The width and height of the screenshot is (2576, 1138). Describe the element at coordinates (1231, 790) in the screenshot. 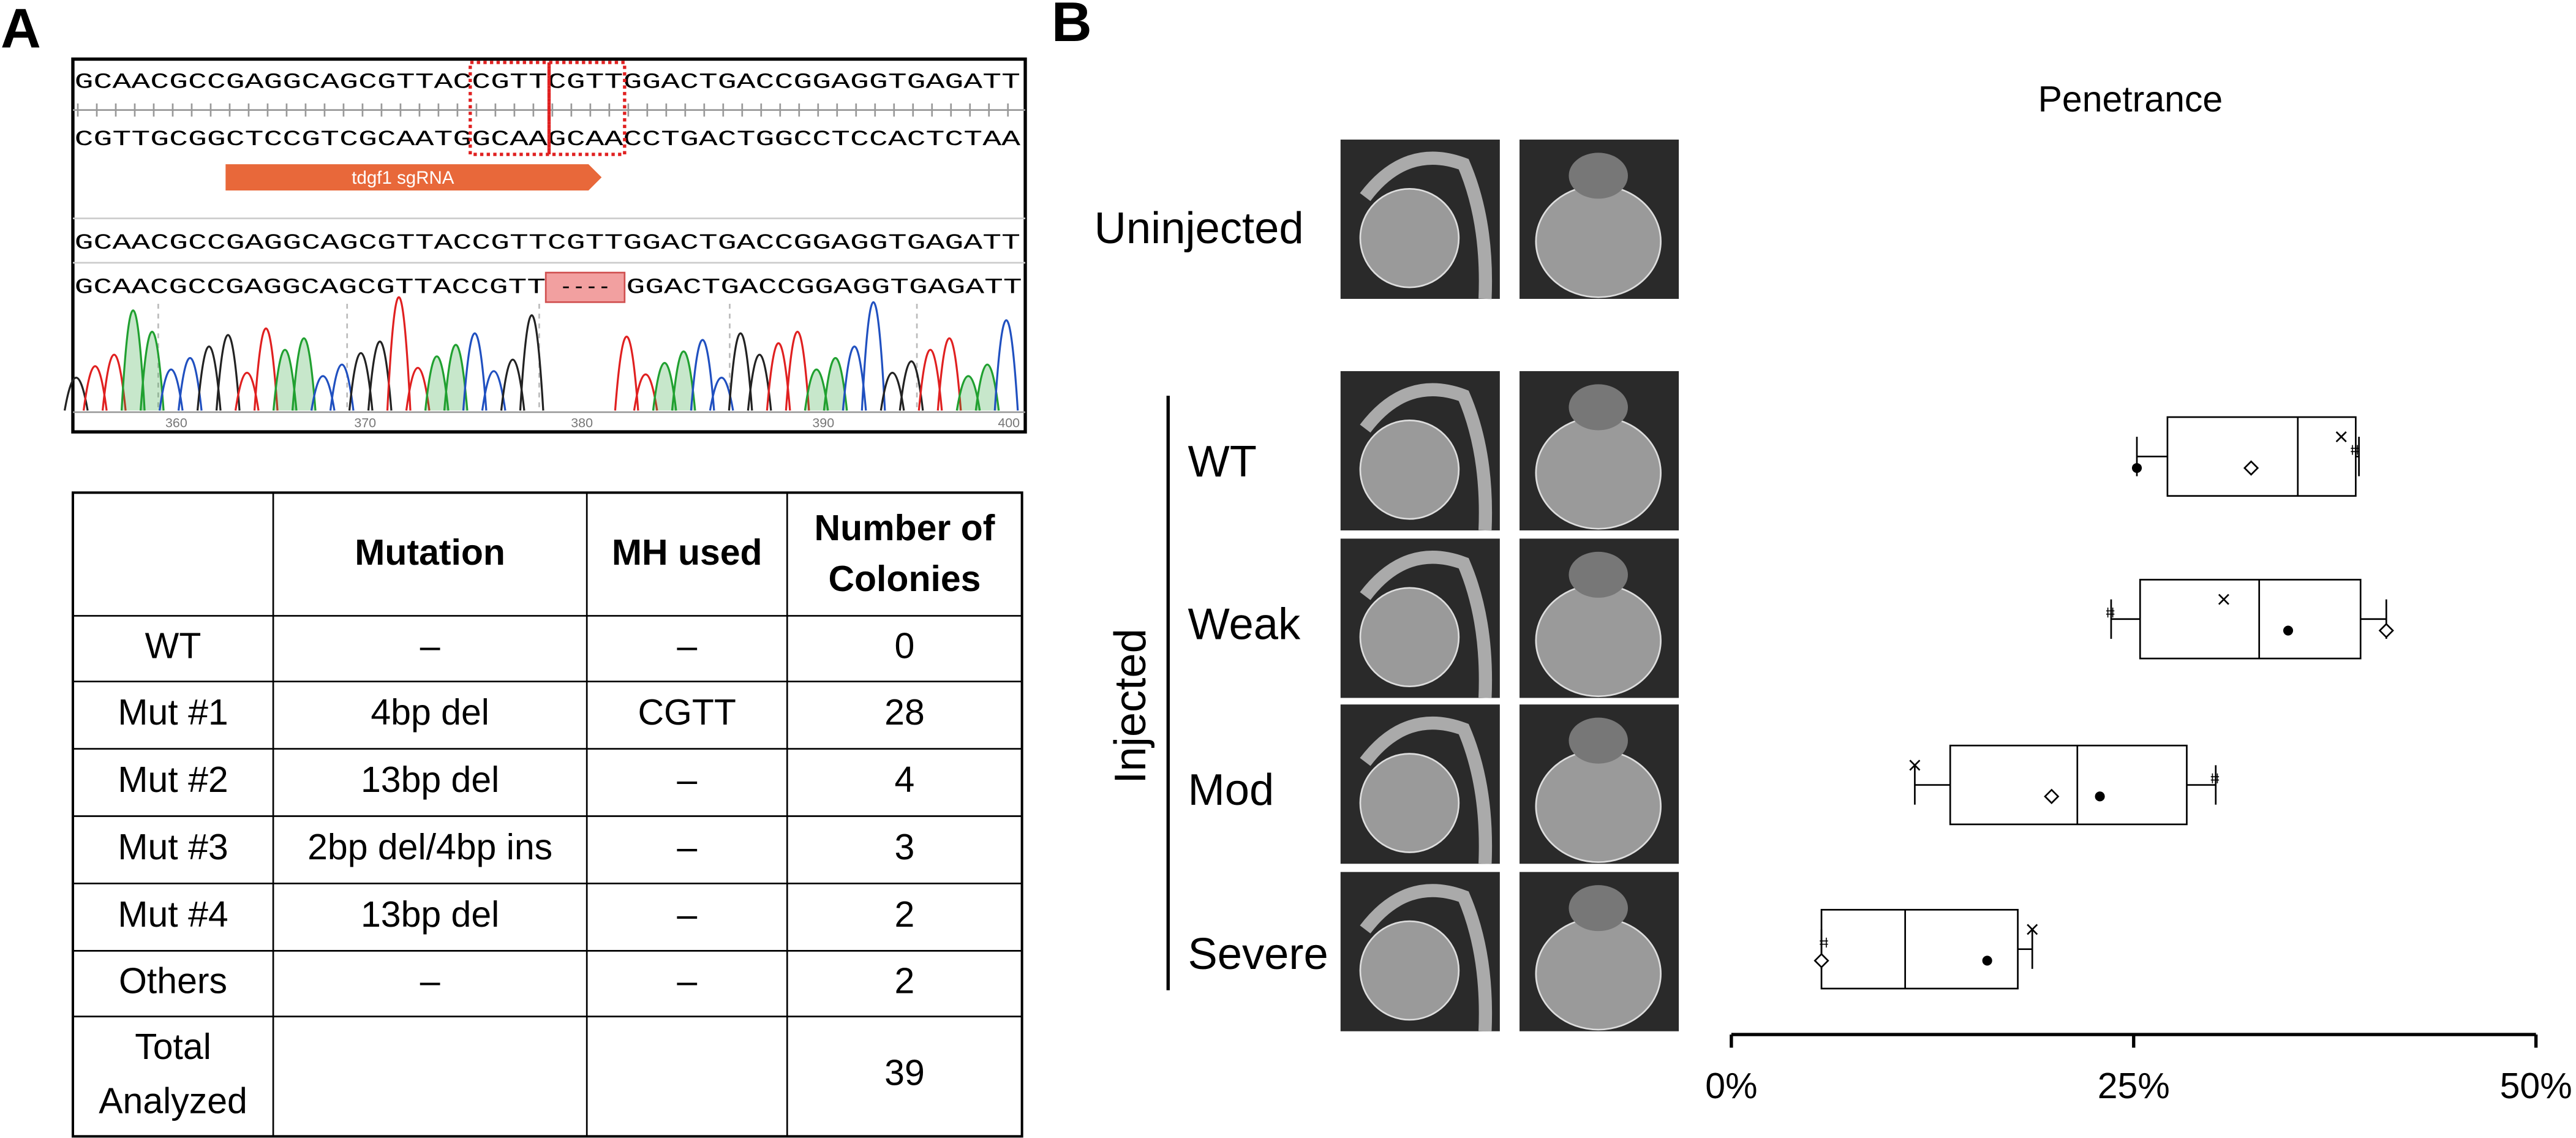

I see `category-label: Mod` at that location.